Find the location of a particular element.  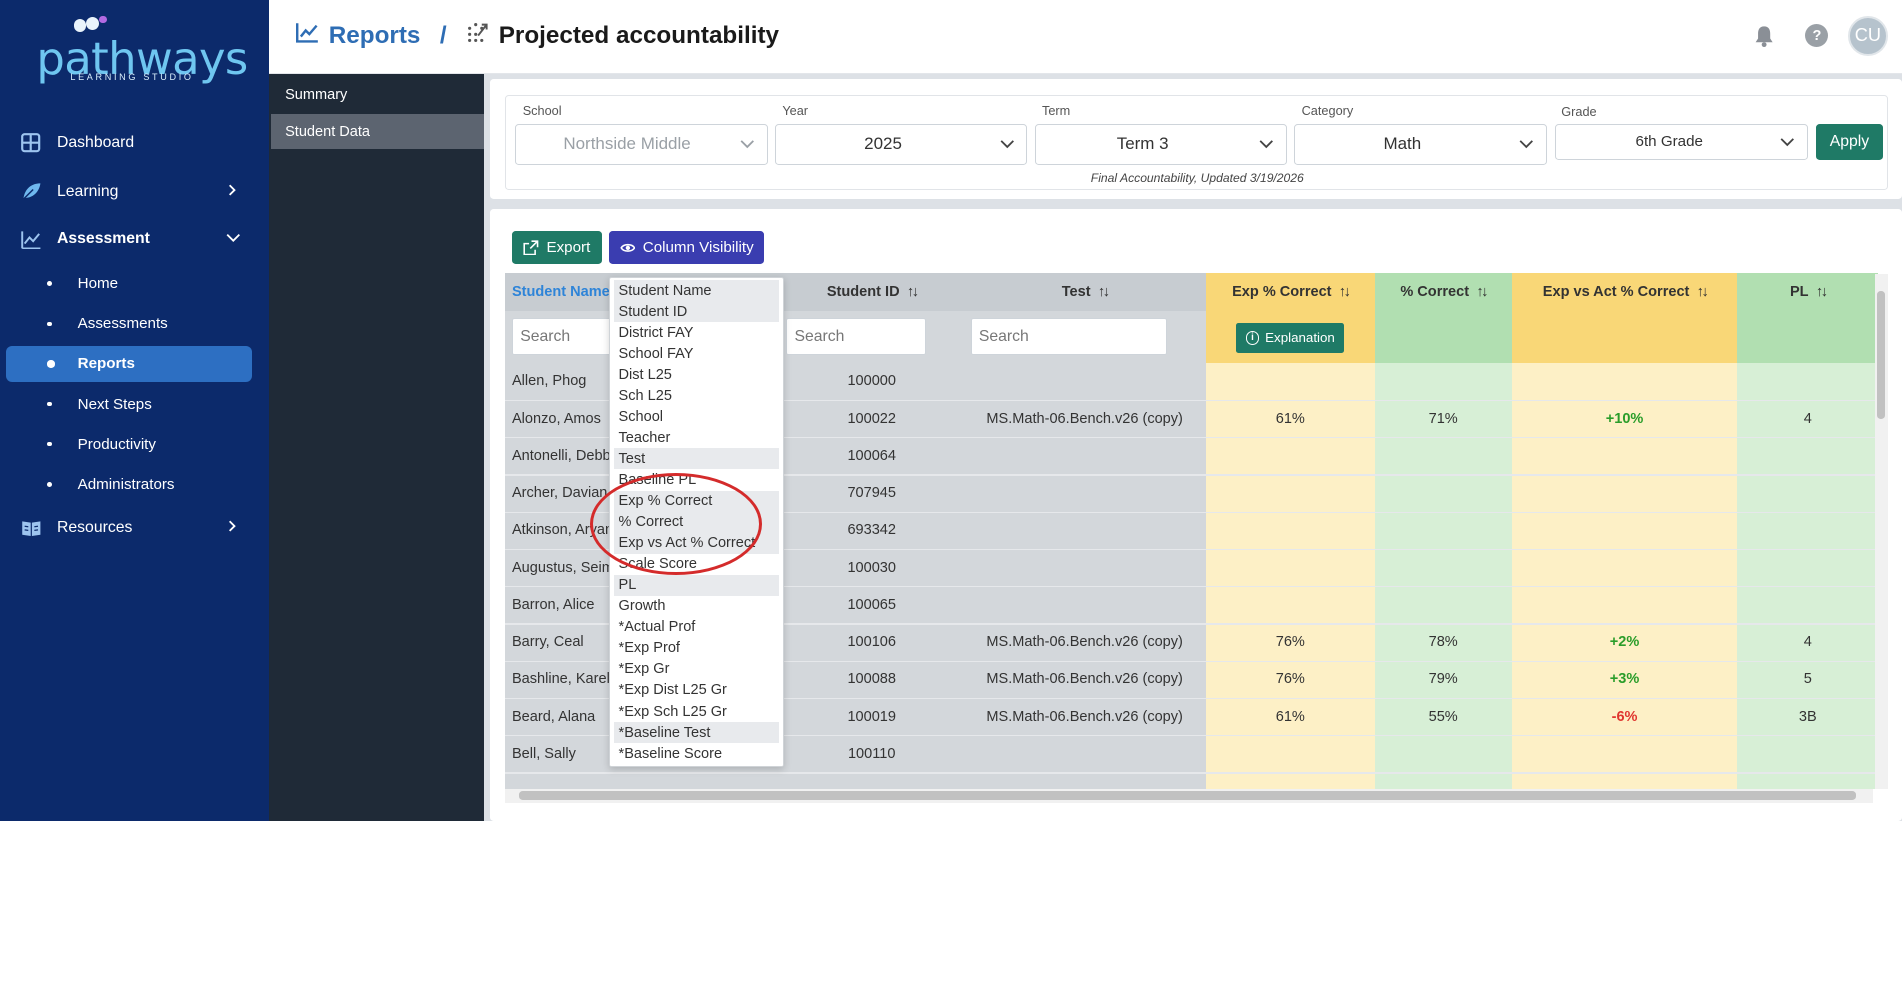

column-toggle-item: *Exp Gr is located at coordinates (644, 669).